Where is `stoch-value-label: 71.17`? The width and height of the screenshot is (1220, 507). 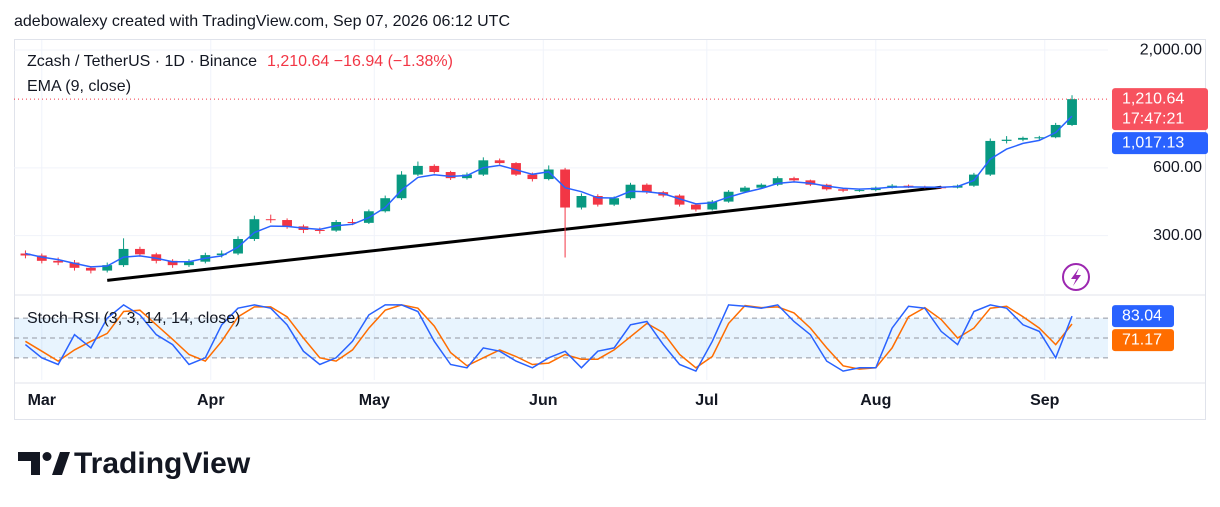
stoch-value-label: 71.17 is located at coordinates (1142, 339).